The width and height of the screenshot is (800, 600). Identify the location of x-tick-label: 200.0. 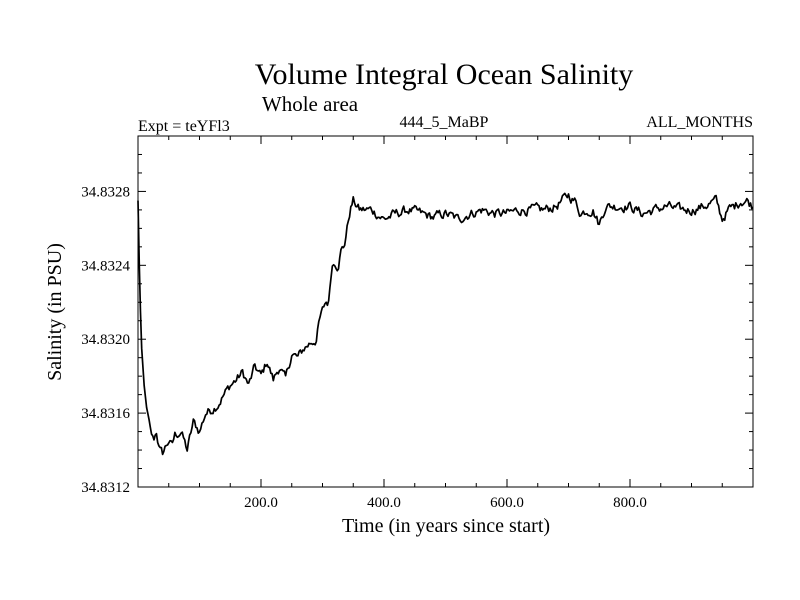
(261, 503).